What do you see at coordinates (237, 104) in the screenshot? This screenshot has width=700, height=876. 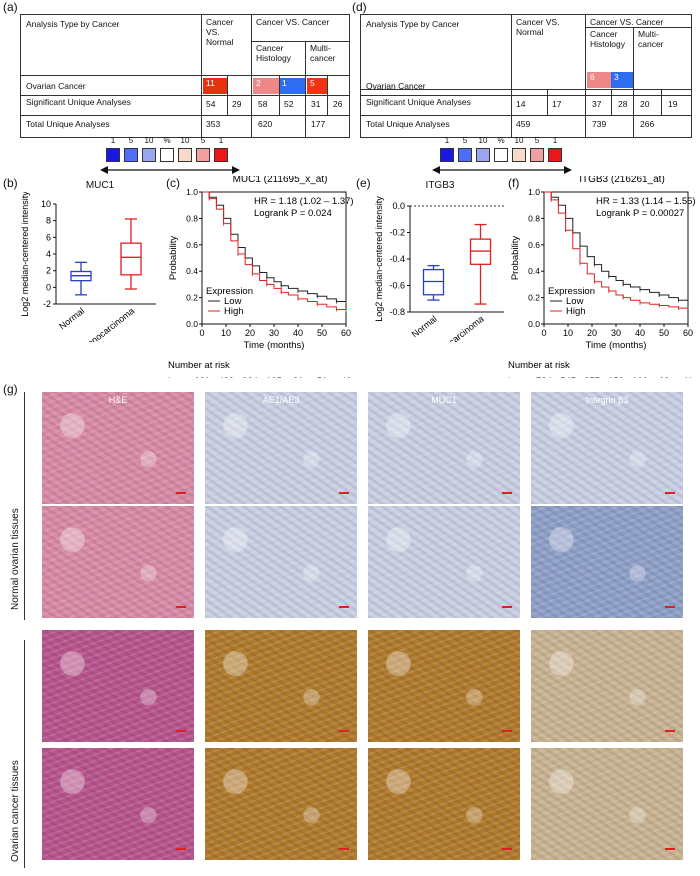 I see `cell-r2c2: 29` at bounding box center [237, 104].